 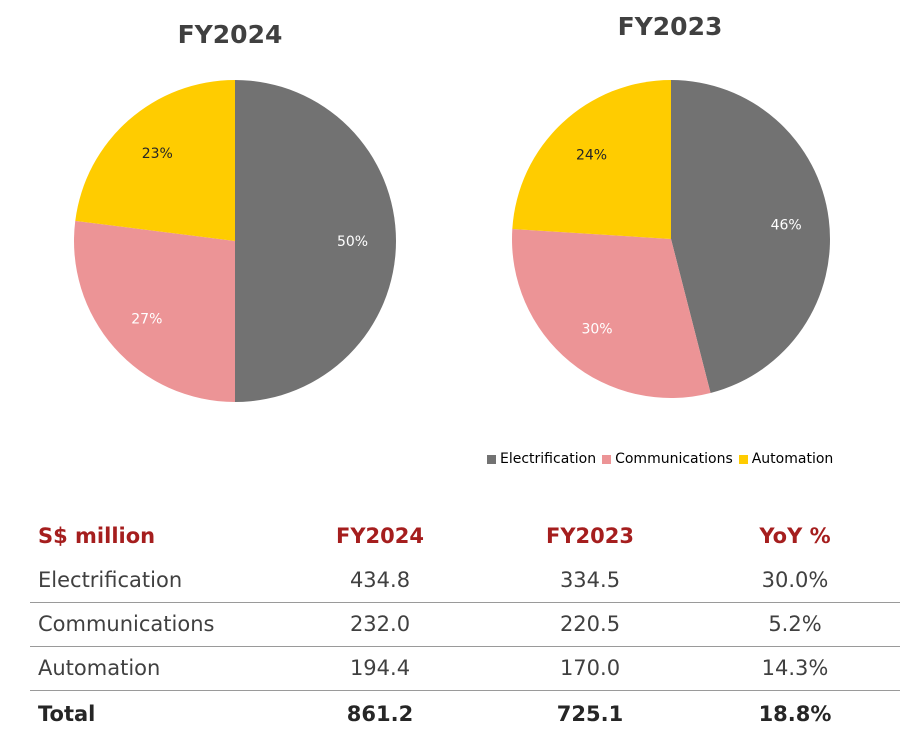 I want to click on legend-label-electrification: Electrification, so click(x=548, y=459).